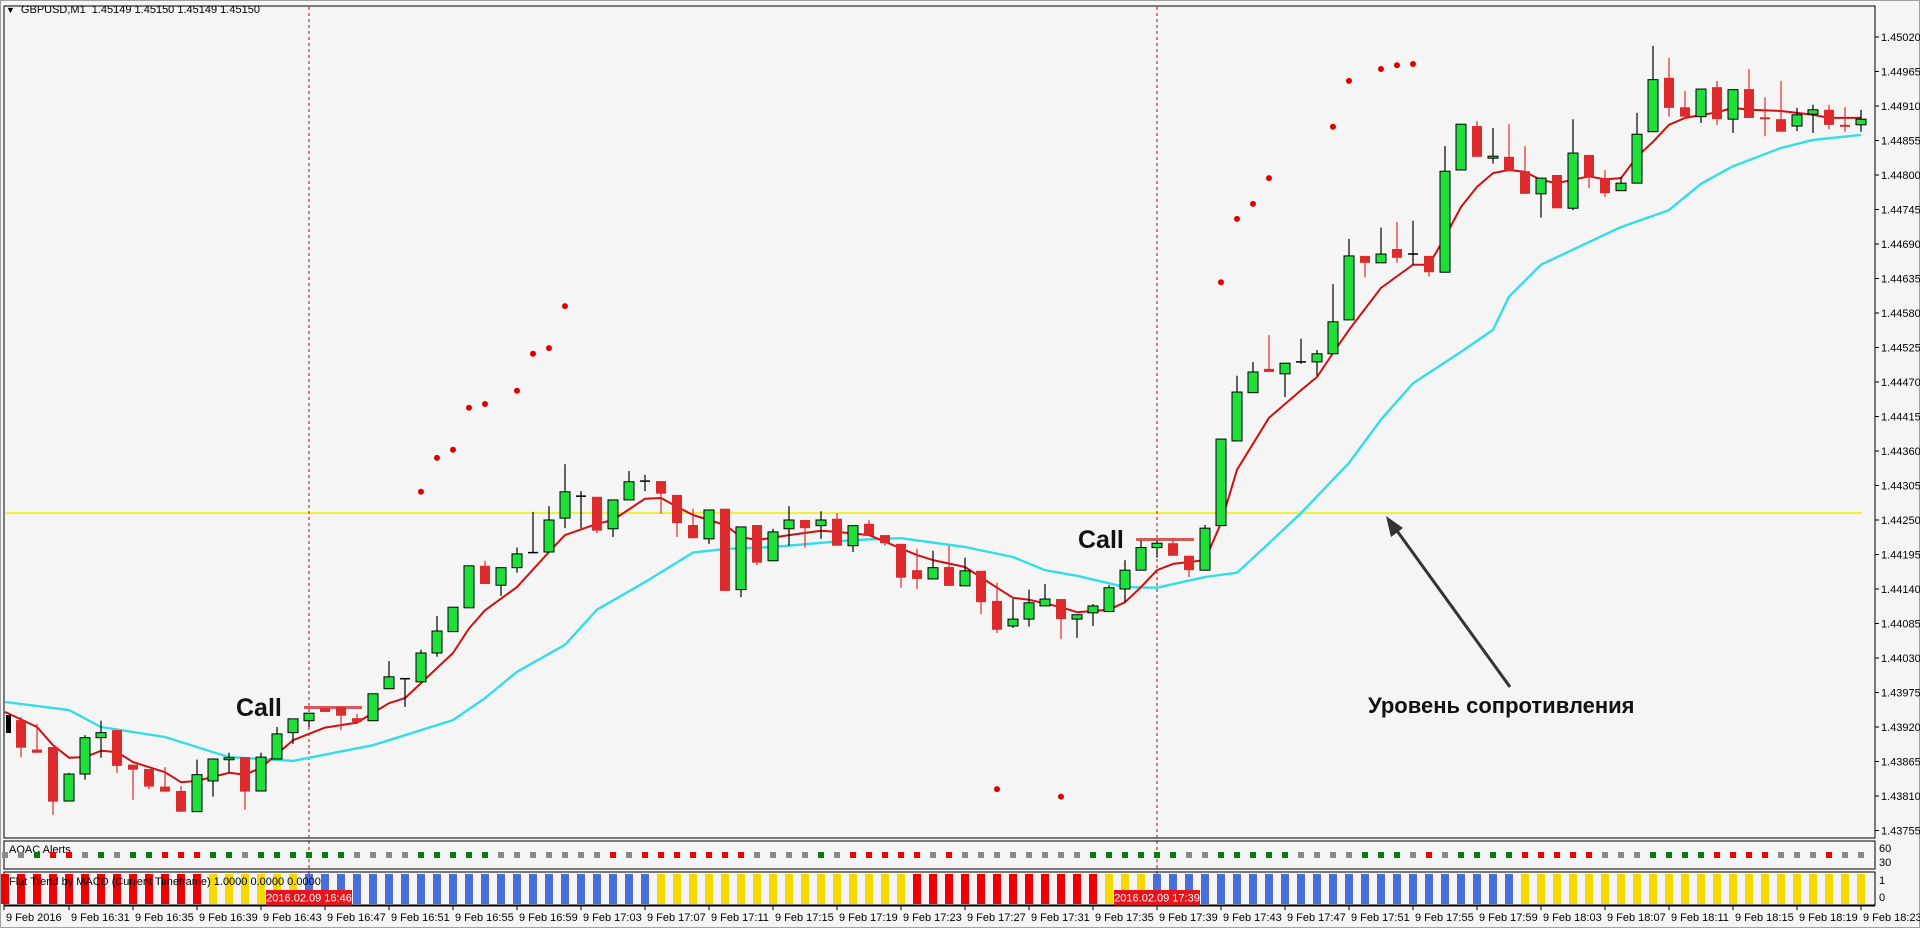 This screenshot has width=1920, height=928. I want to click on price-label: 1.44085, so click(1900, 625).